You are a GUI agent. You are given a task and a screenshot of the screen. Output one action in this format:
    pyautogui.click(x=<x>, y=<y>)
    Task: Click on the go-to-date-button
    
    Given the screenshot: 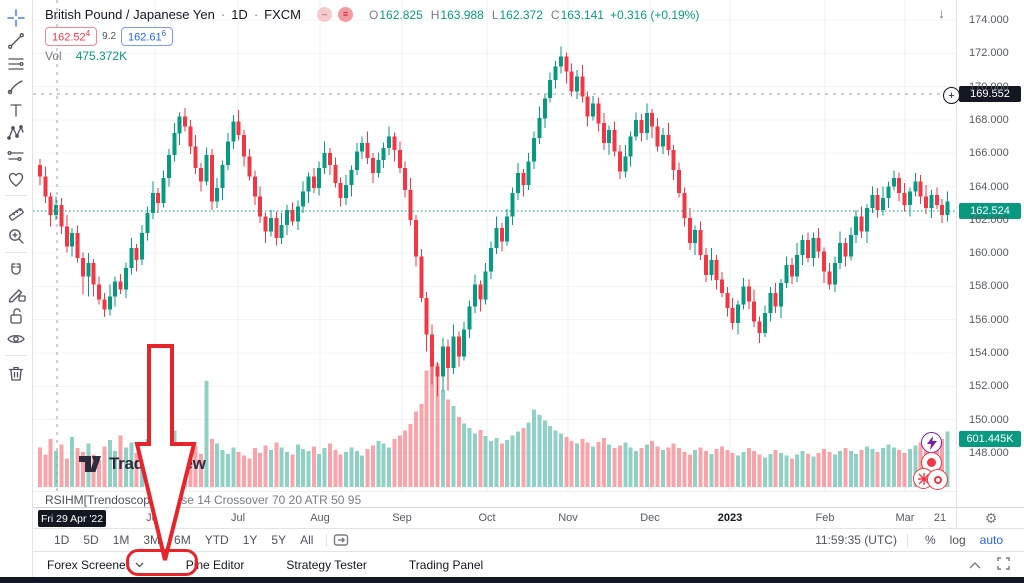 What is the action you would take?
    pyautogui.click(x=341, y=540)
    